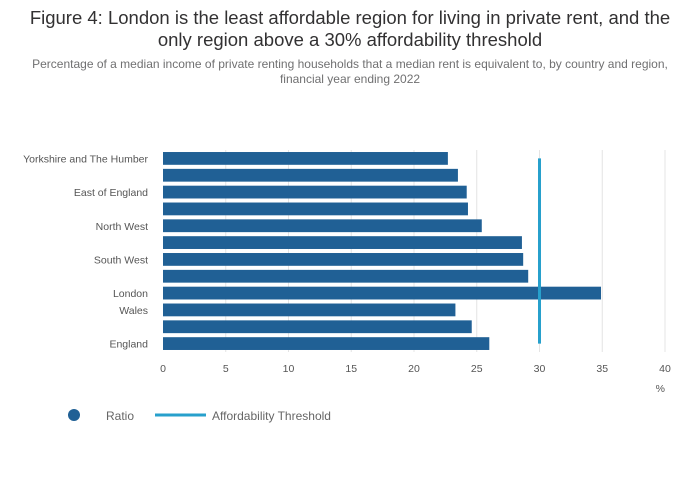  I want to click on x-tick-label-4: 20, so click(414, 369).